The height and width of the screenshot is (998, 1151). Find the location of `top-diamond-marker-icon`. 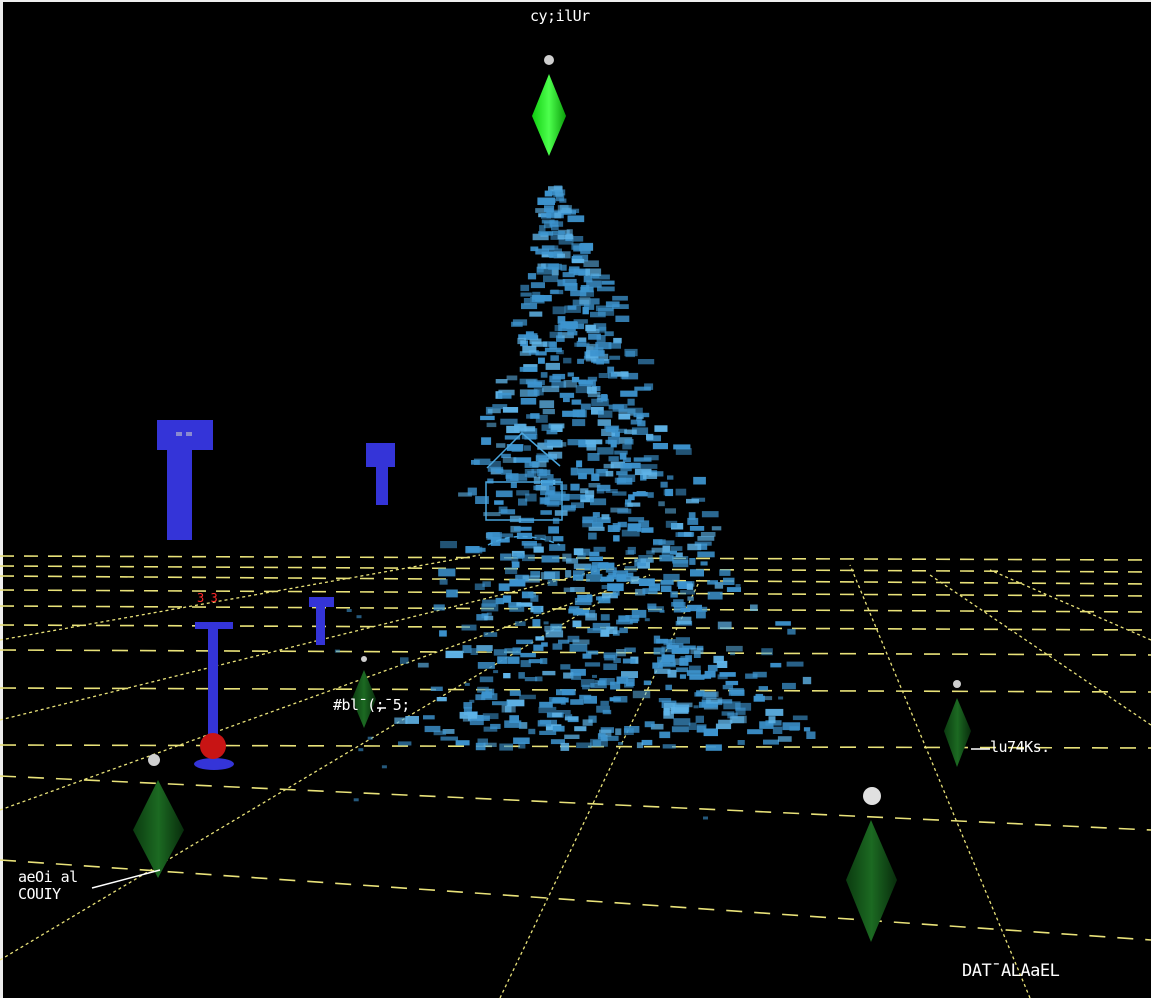

top-diamond-marker-icon is located at coordinates (549, 105).